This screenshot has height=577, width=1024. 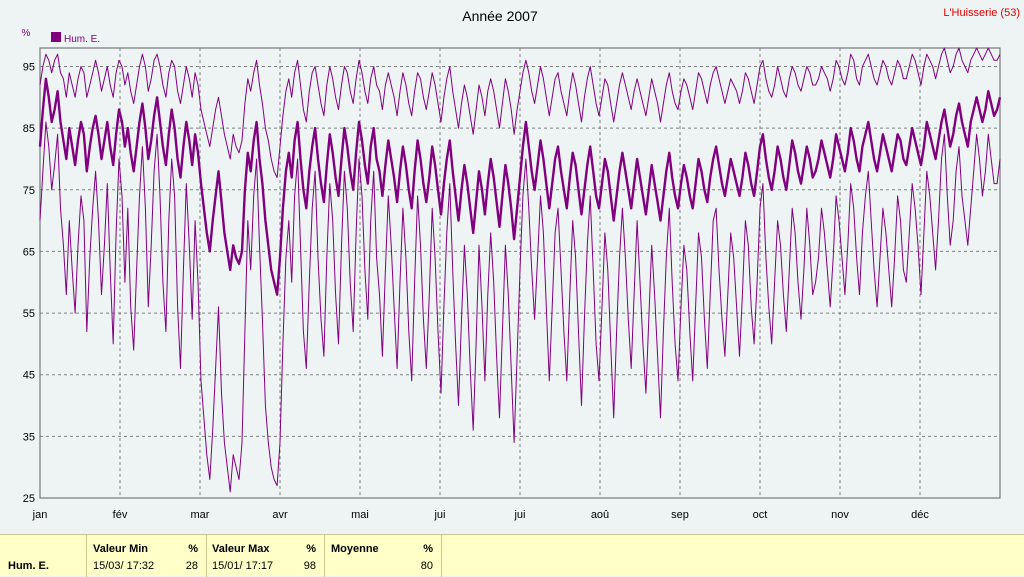 I want to click on y-tick-label: 35, so click(x=29, y=437).